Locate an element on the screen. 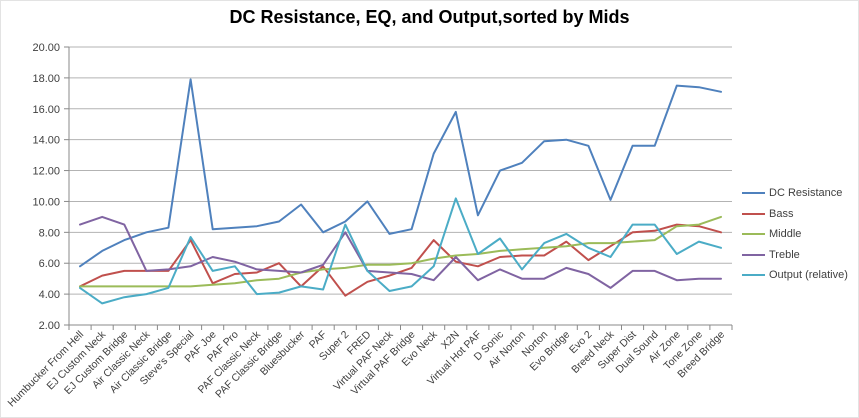  legend-label: DC Resistance is located at coordinates (806, 193).